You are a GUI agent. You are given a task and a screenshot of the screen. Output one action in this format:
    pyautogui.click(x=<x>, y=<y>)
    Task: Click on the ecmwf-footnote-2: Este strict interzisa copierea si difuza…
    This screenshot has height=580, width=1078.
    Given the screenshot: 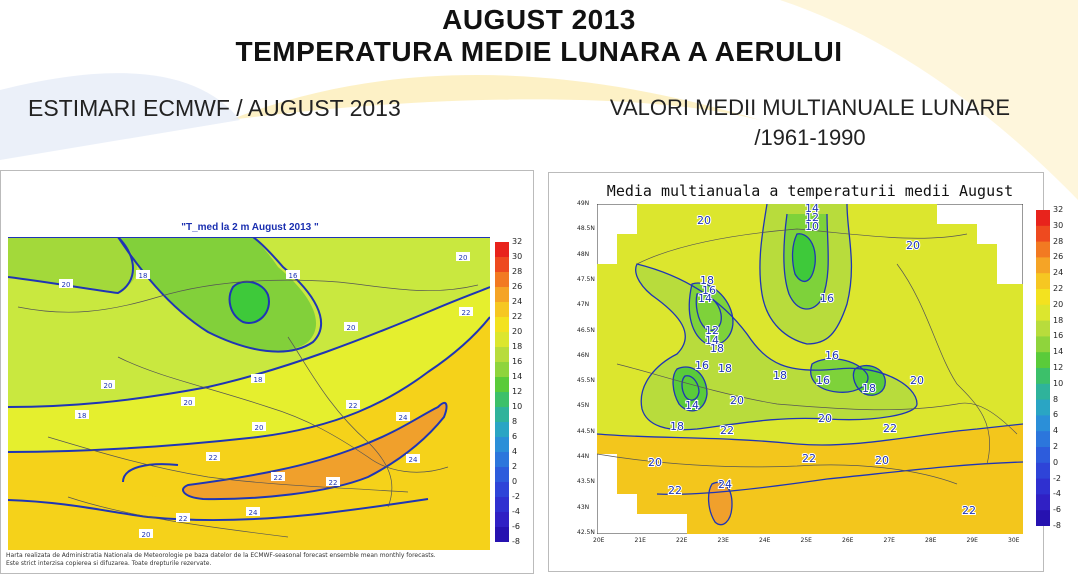 What is the action you would take?
    pyautogui.click(x=109, y=563)
    